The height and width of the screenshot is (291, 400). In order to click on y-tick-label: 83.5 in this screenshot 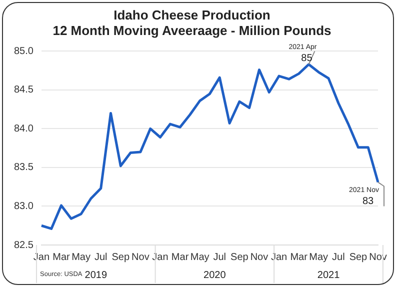, I will do `click(24, 168)`.